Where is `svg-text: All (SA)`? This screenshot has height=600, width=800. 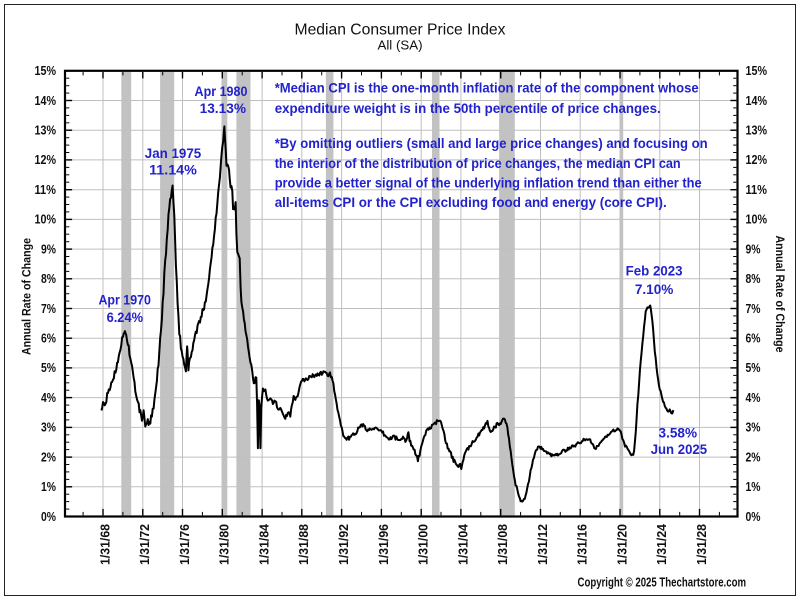
svg-text: All (SA) is located at coordinates (400, 44).